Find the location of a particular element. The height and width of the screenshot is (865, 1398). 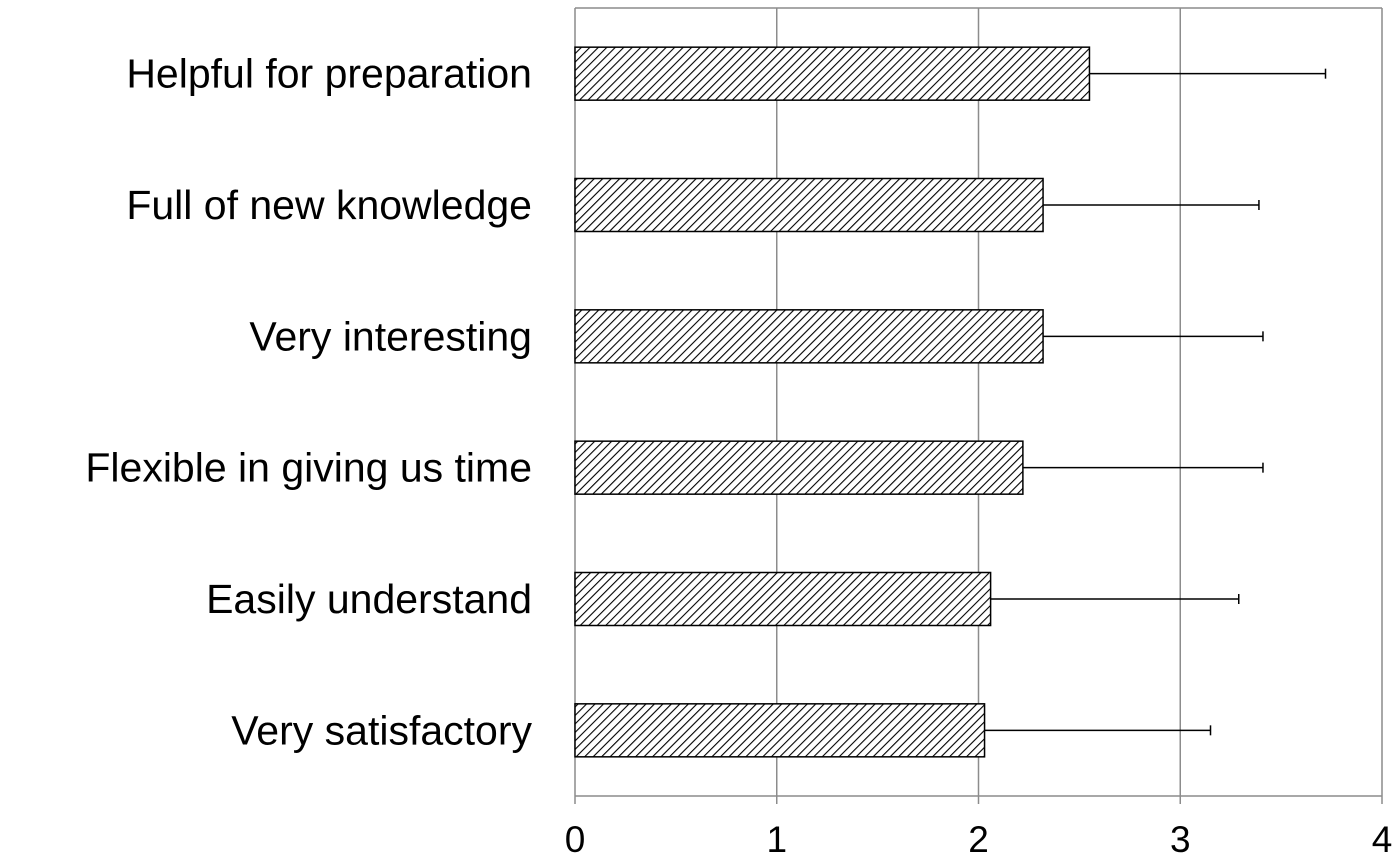

category-label: Flexible in giving us time is located at coordinates (308, 468).